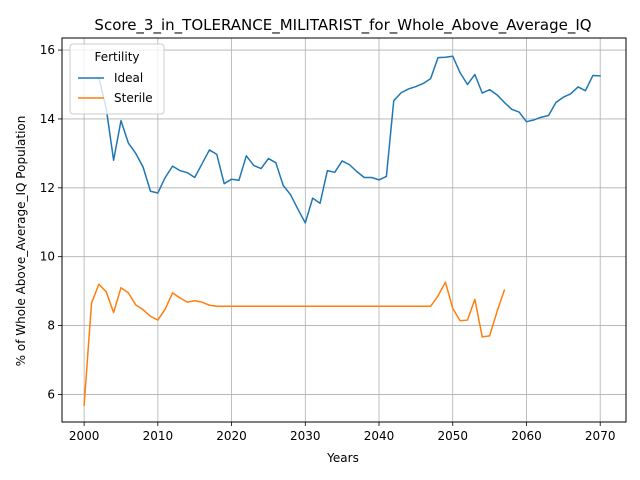  What do you see at coordinates (342, 432) in the screenshot?
I see `x-axis-ticks: 2000 2010 2020 2030 2040 2050 2060 2070` at bounding box center [342, 432].